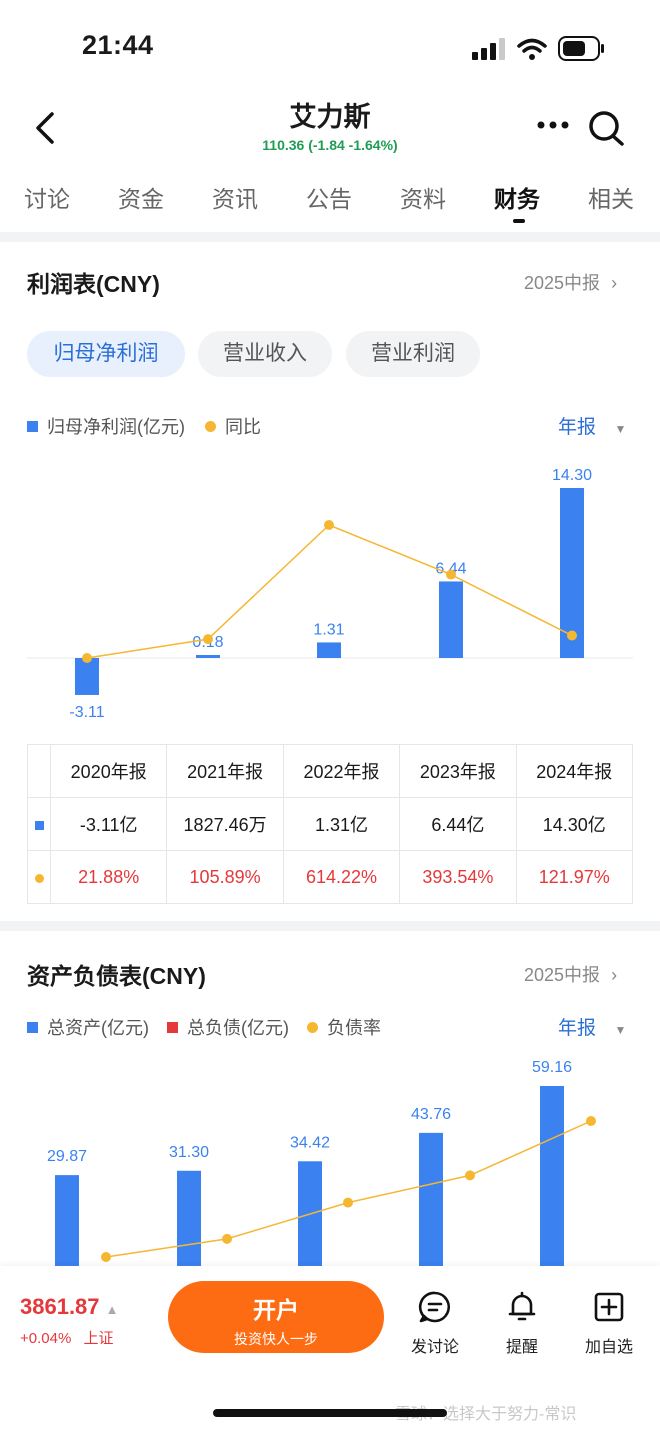 This screenshot has height=1431, width=660. What do you see at coordinates (189, 1152) in the screenshot?
I see `data-label: 31.30` at bounding box center [189, 1152].